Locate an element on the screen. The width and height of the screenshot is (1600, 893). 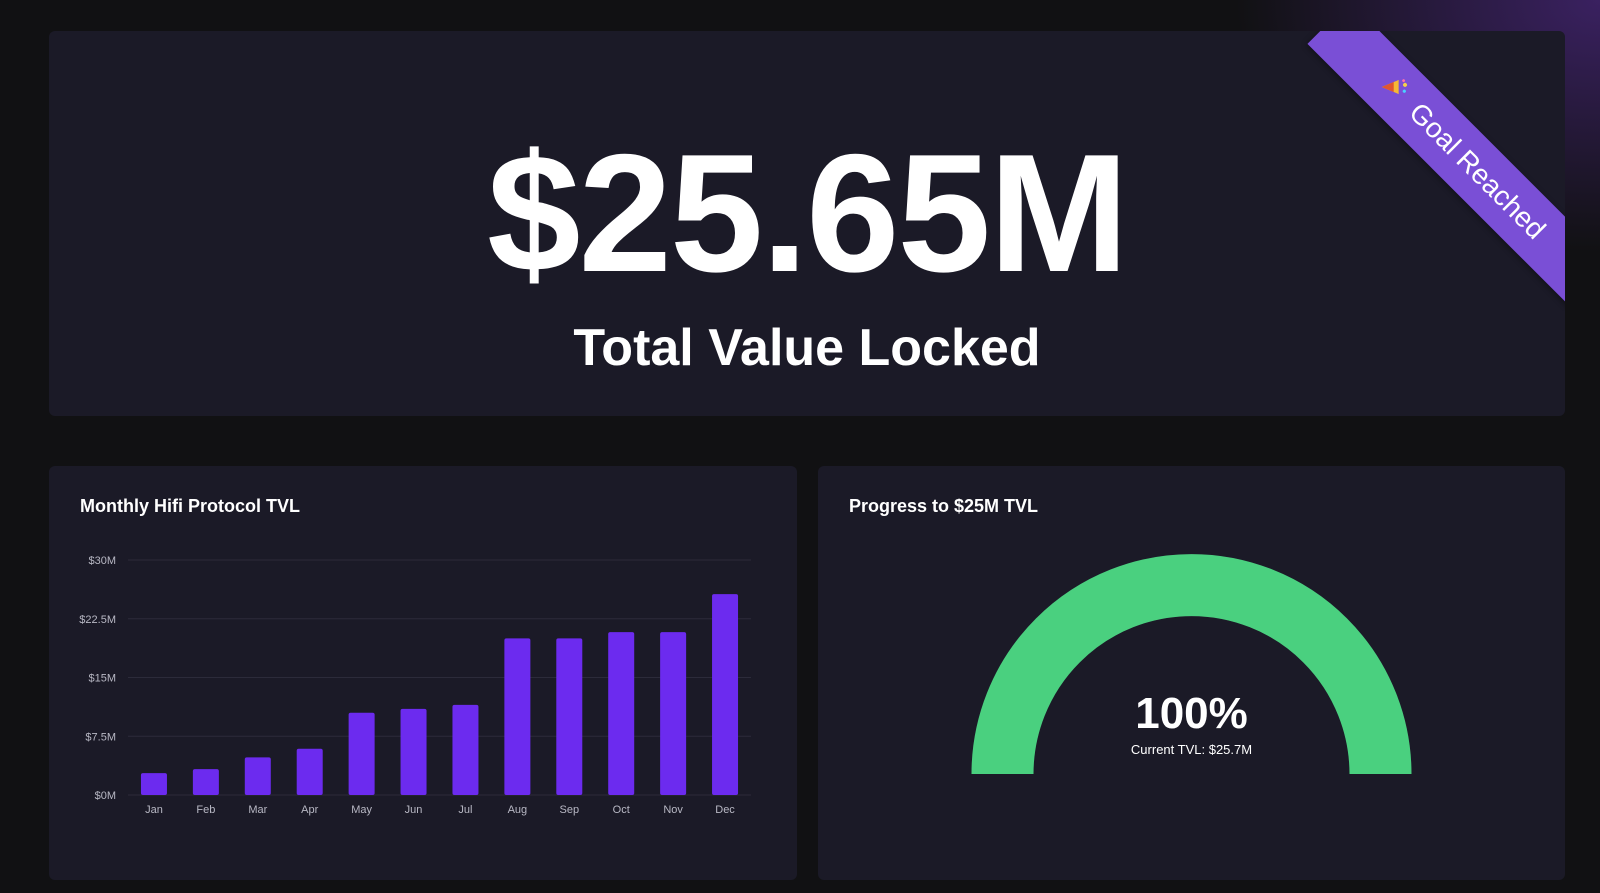
y-tick-label: $0M is located at coordinates (105, 796).